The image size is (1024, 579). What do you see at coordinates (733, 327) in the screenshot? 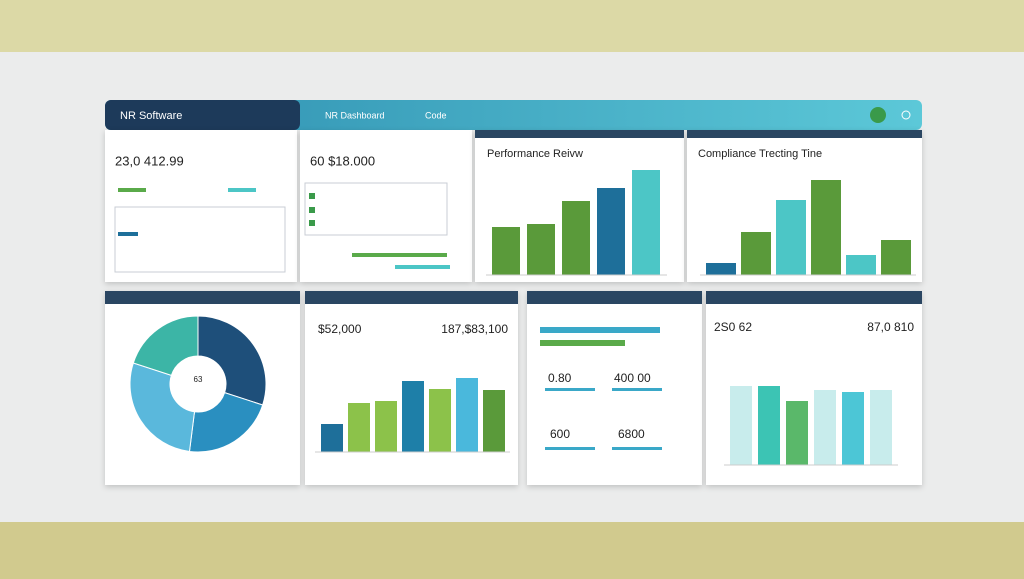
I see `kpi-value: 2S0 62` at bounding box center [733, 327].